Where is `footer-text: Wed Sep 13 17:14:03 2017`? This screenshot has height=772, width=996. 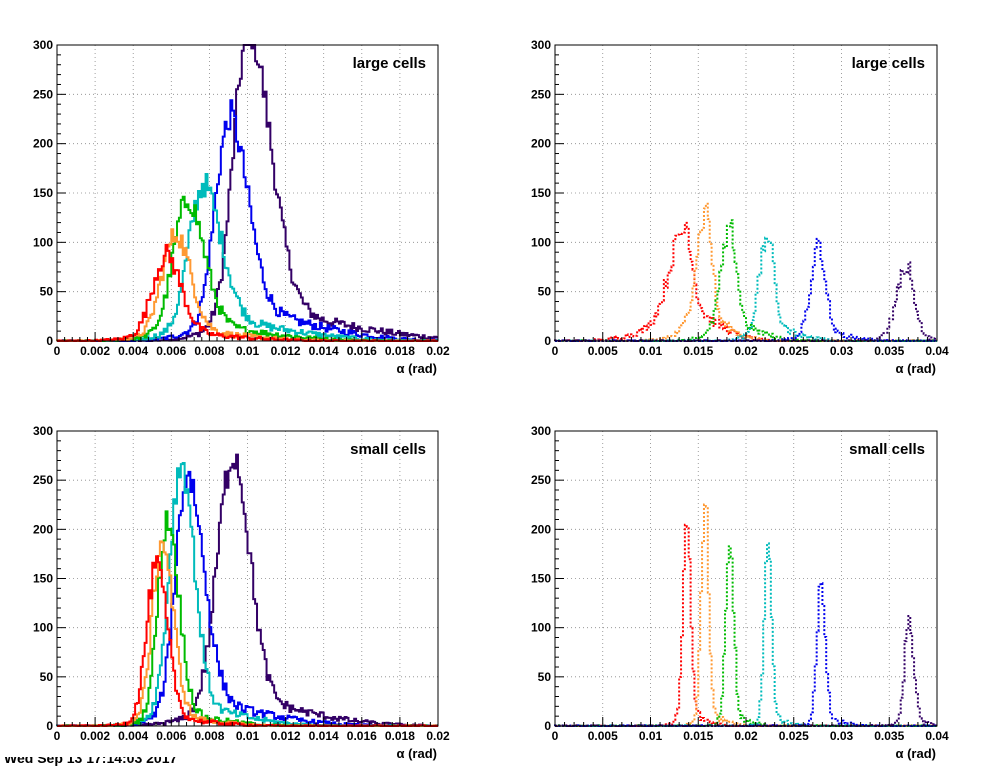
footer-text: Wed Sep 13 17:14:03 2017 is located at coordinates (91, 761).